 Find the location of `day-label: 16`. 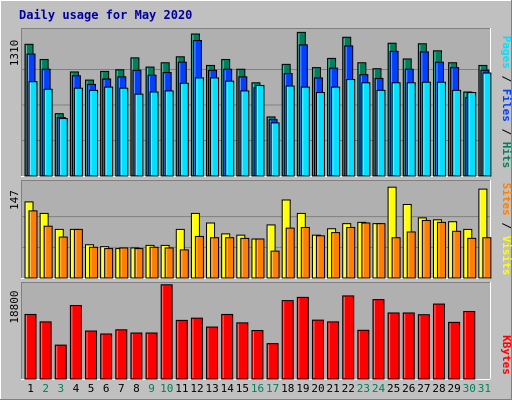

day-label: 16 is located at coordinates (257, 388).